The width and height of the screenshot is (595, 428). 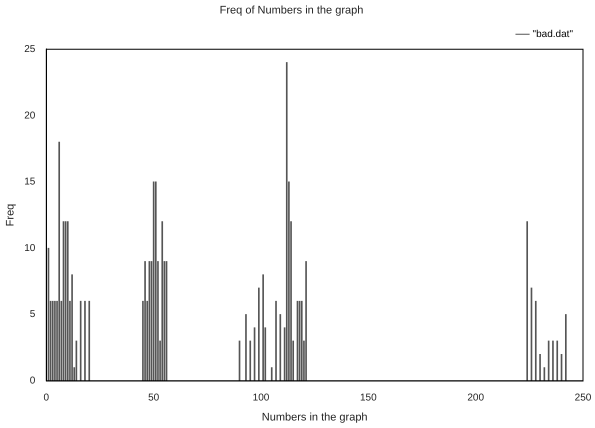 I want to click on y-tick-label: 20, so click(x=30, y=116).